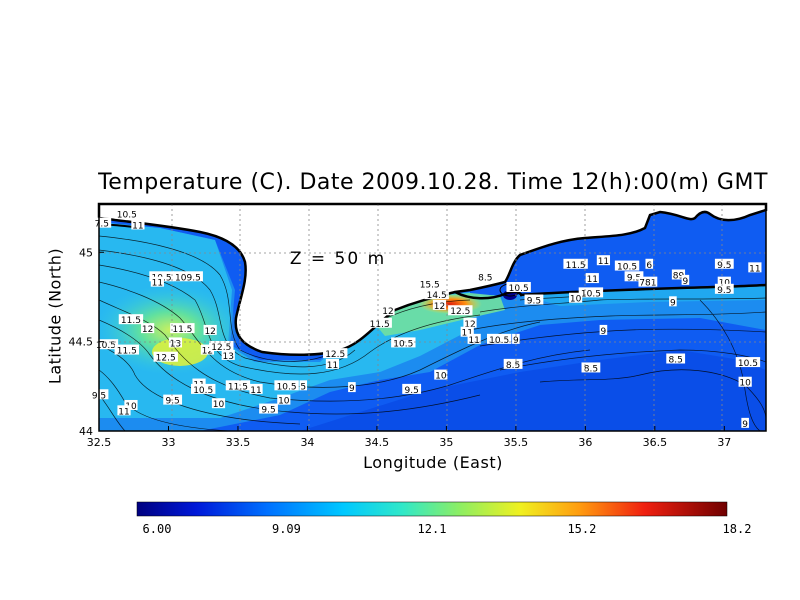 Image resolution: width=800 pixels, height=600 pixels. Describe the element at coordinates (432, 509) in the screenshot. I see `colorbar-ramp` at that location.